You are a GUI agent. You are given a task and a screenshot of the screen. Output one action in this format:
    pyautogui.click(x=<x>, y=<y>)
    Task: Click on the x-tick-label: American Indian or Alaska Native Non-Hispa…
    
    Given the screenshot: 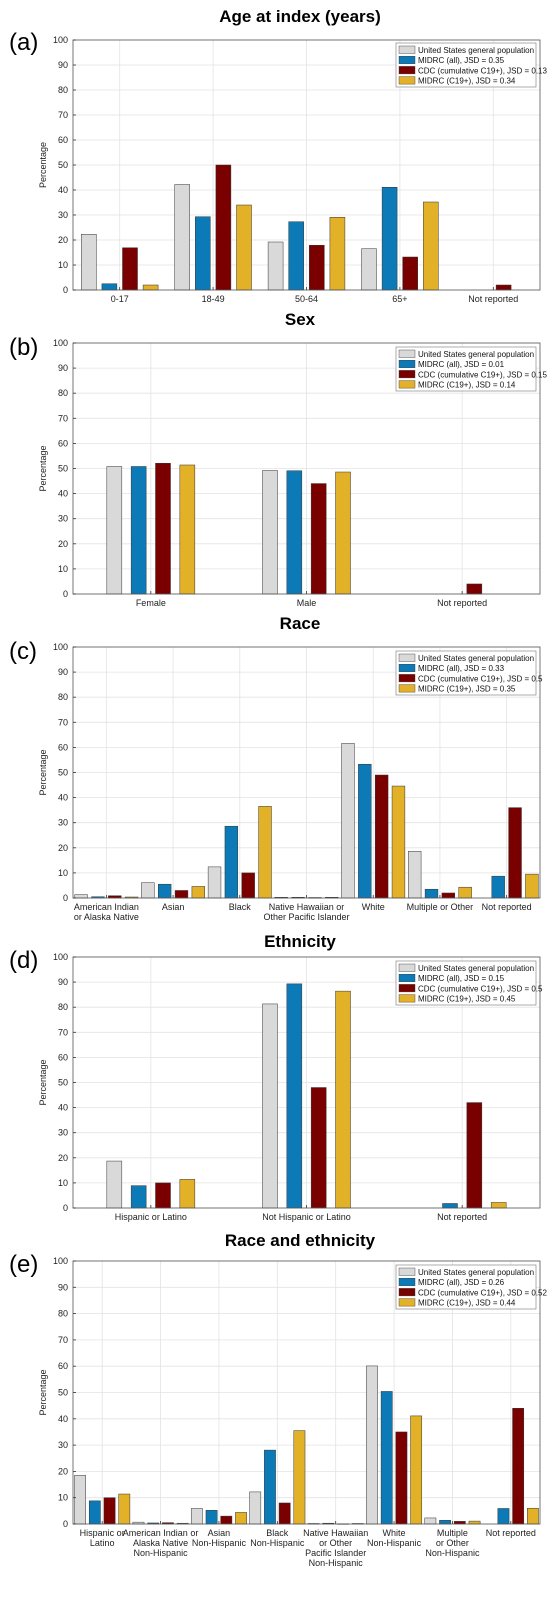 What is the action you would take?
    pyautogui.click(x=161, y=1543)
    